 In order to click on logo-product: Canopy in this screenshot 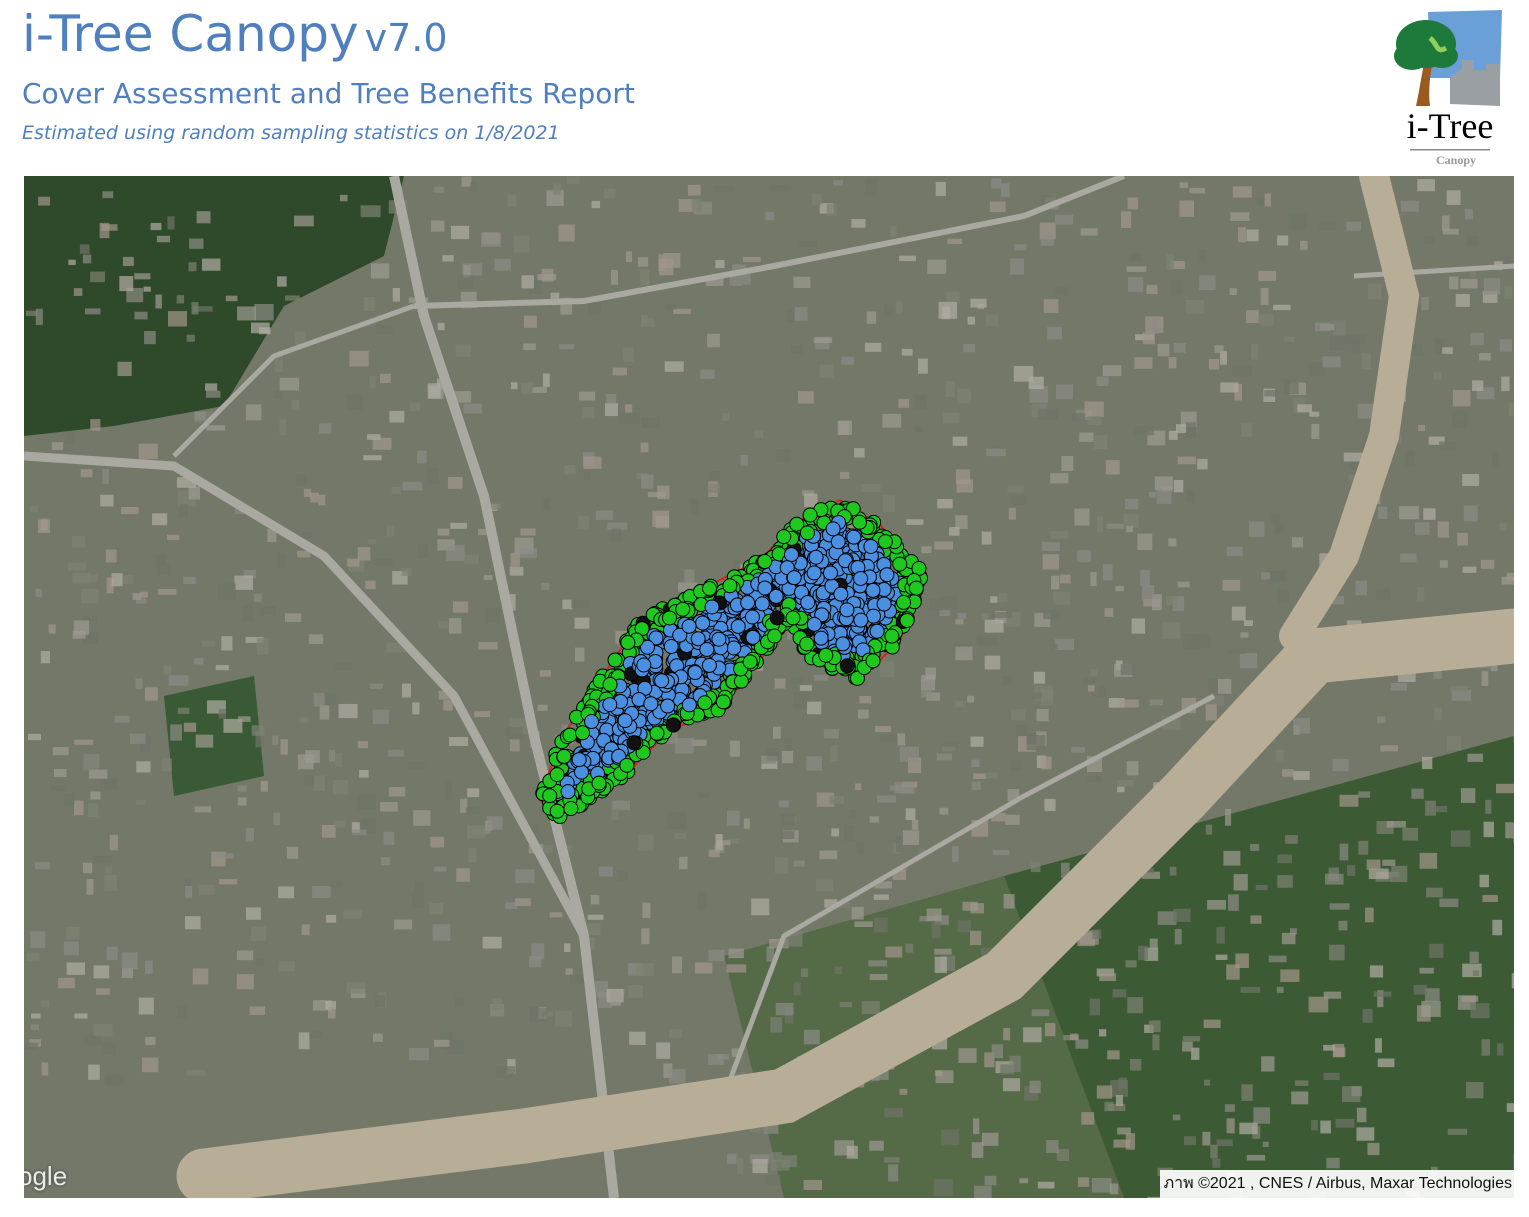, I will do `click(1456, 160)`.